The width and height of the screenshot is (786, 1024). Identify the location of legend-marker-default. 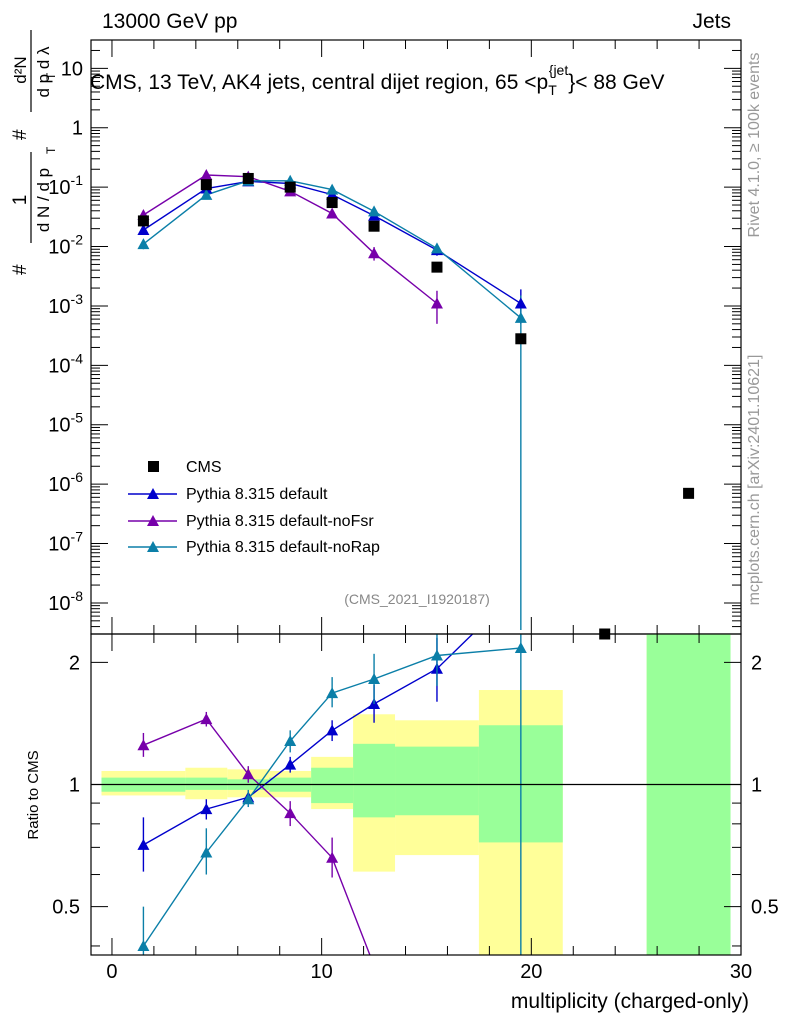
(153, 493).